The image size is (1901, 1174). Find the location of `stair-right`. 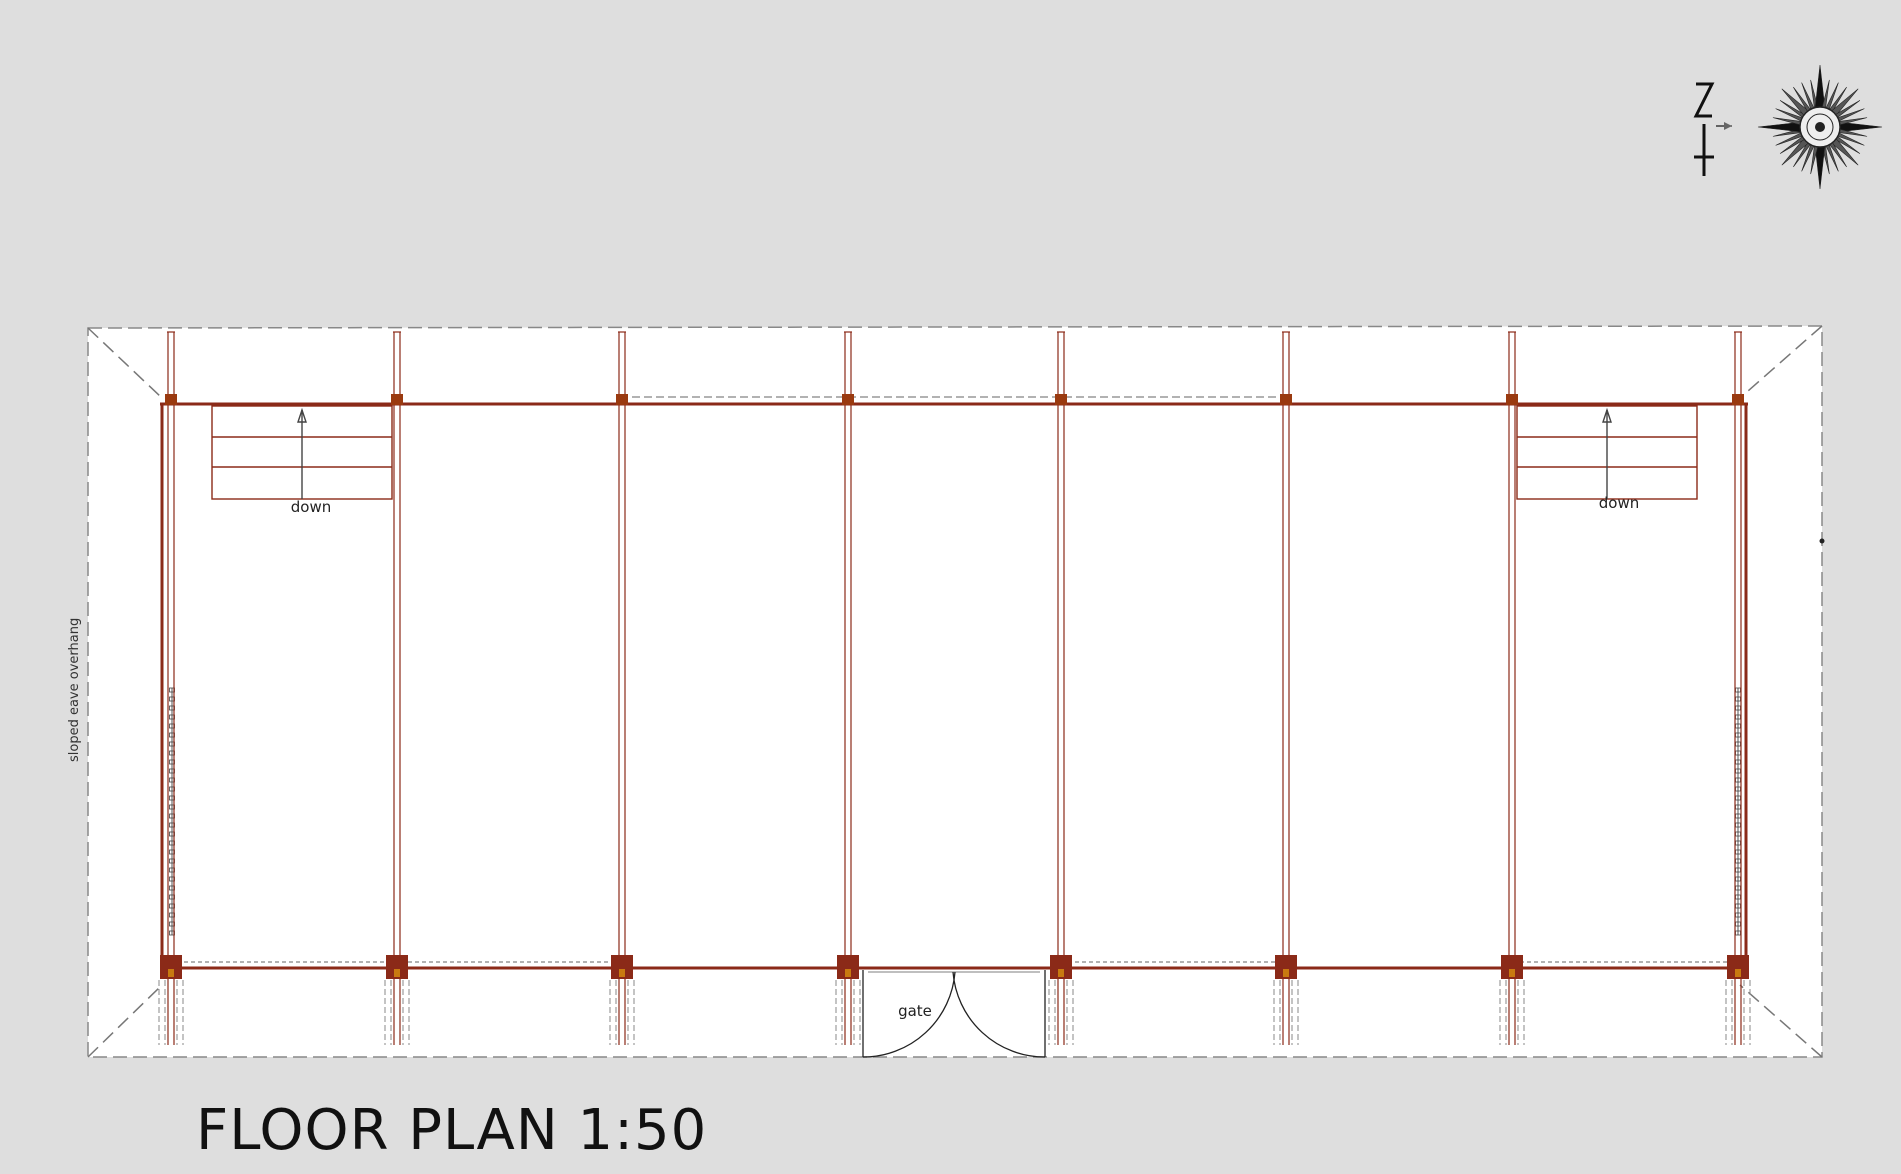

stair-right is located at coordinates (1607, 452).